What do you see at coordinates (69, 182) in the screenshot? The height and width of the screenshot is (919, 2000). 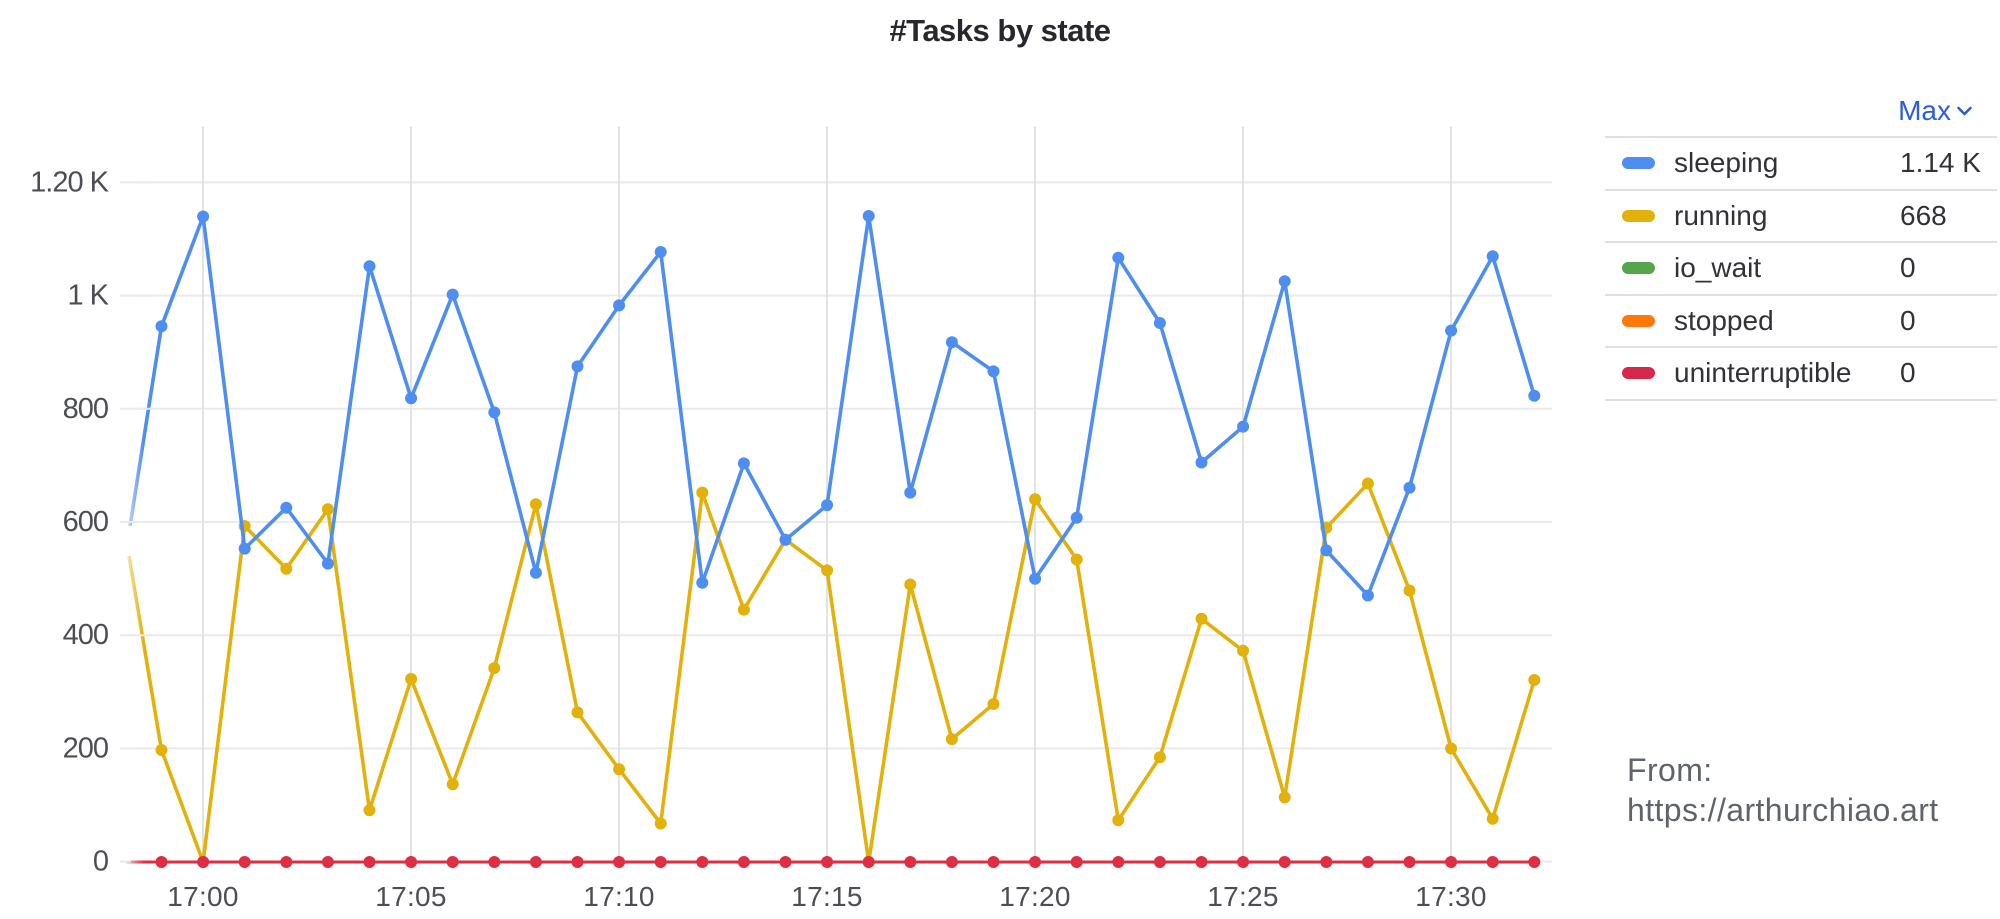 I see `svg-text: 1.20 K` at bounding box center [69, 182].